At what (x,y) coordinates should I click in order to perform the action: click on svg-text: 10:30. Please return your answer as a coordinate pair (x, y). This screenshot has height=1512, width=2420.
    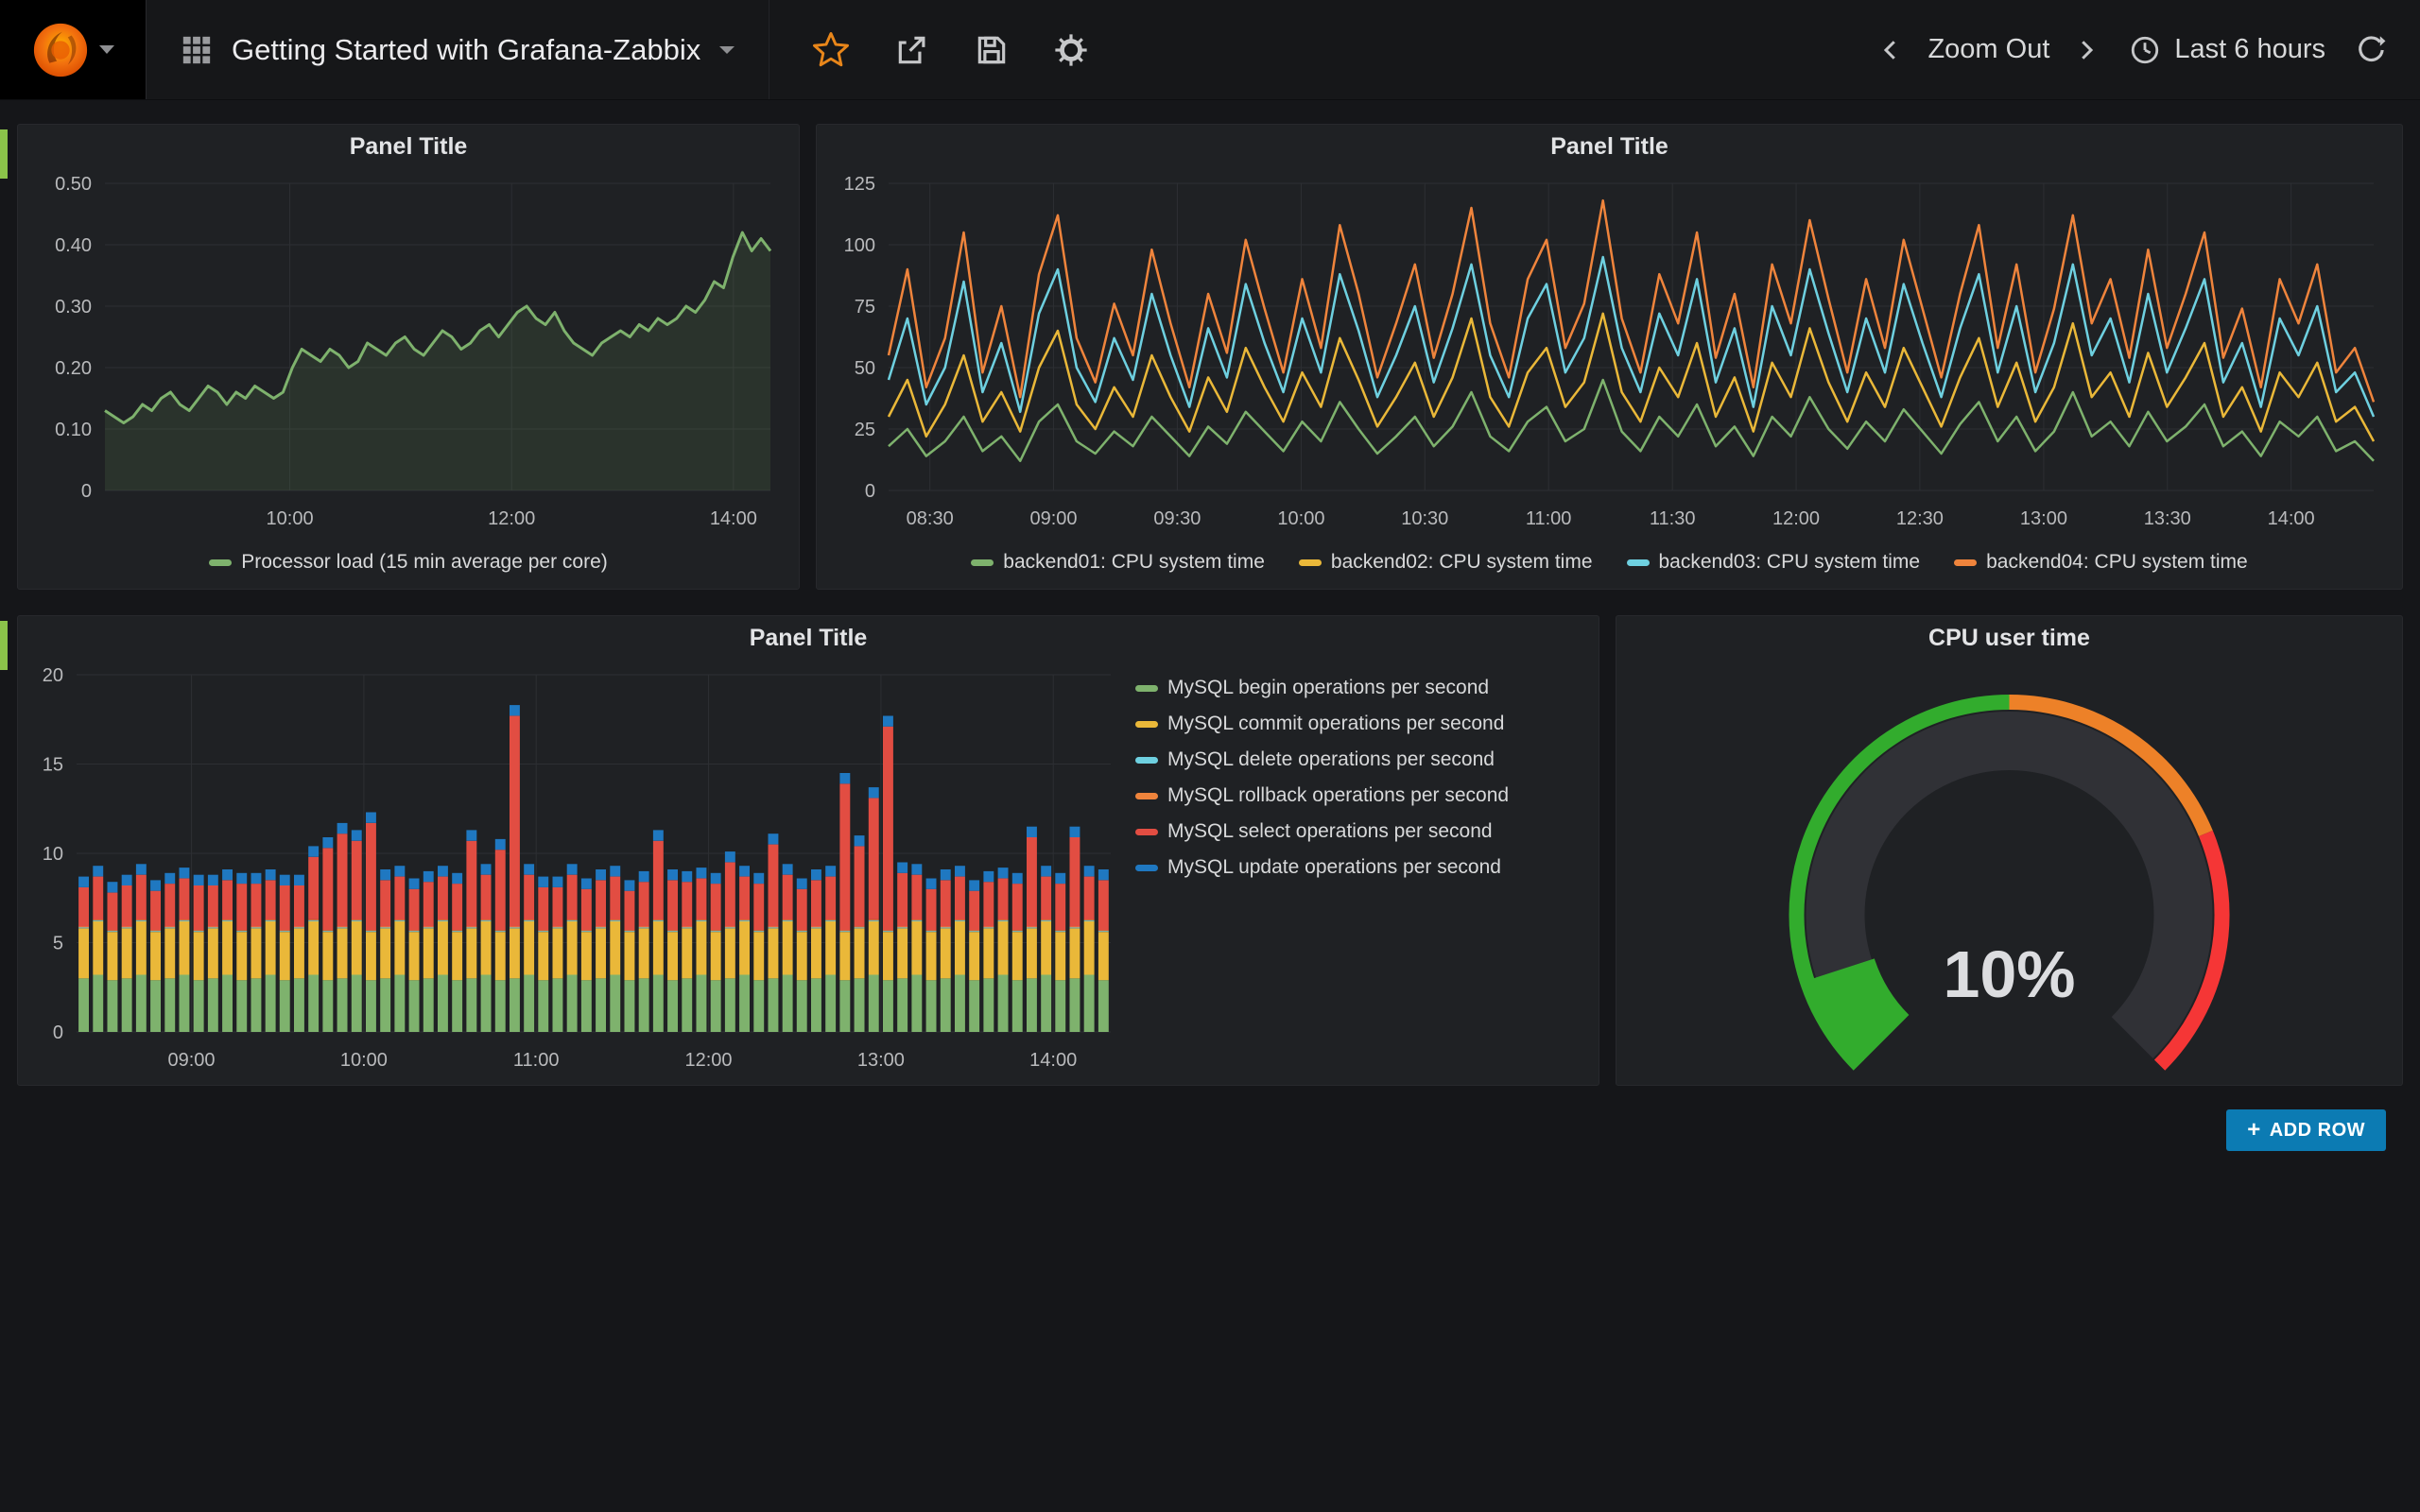
    Looking at the image, I should click on (1424, 518).